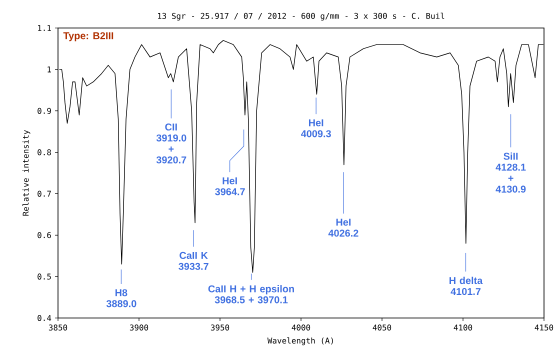 This screenshot has height=360, width=560. I want to click on annotation: HeI 4026.2, so click(343, 227).